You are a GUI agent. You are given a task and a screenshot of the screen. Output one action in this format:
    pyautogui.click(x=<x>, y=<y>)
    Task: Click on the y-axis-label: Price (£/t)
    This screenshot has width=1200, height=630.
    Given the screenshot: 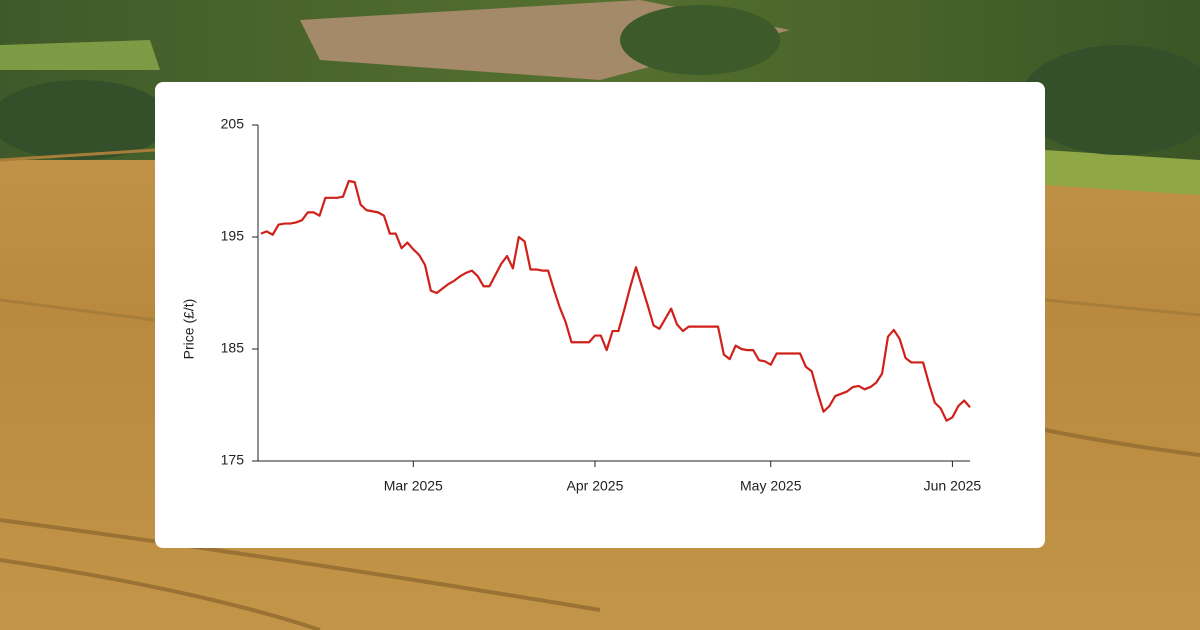 What is the action you would take?
    pyautogui.click(x=189, y=329)
    